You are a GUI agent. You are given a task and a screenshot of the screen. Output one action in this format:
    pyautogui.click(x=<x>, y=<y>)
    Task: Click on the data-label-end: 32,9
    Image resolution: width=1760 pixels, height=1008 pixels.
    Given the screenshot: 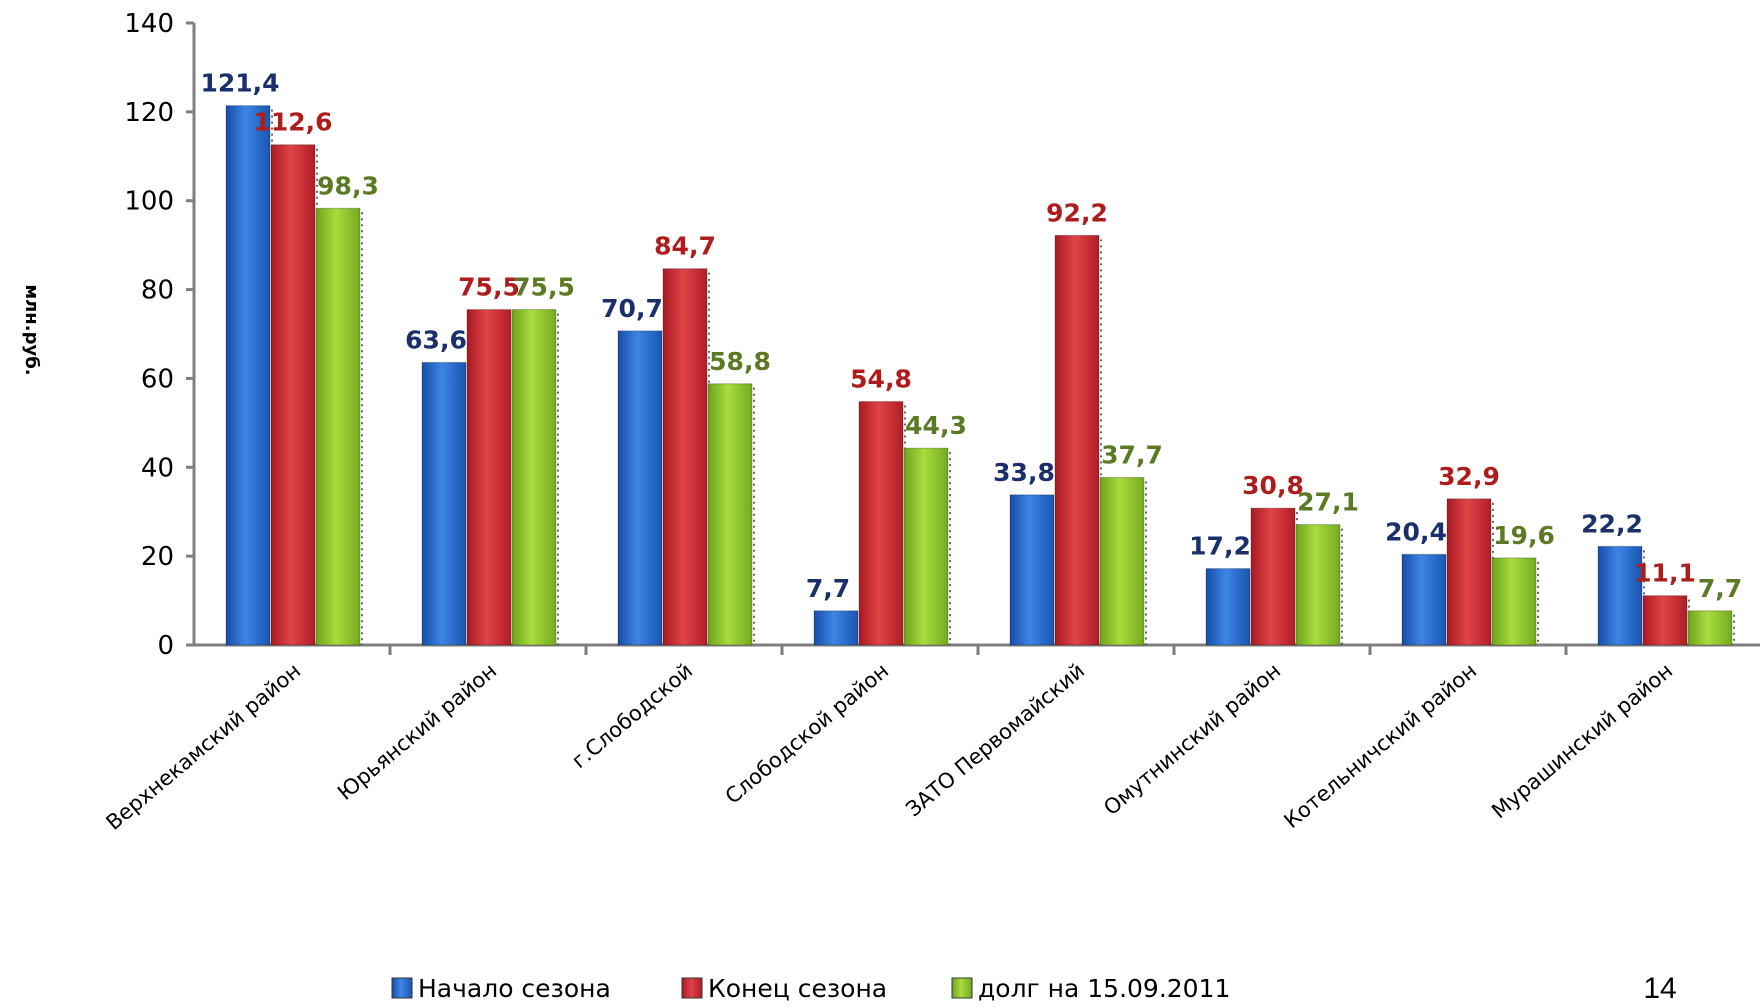 What is the action you would take?
    pyautogui.click(x=1469, y=476)
    